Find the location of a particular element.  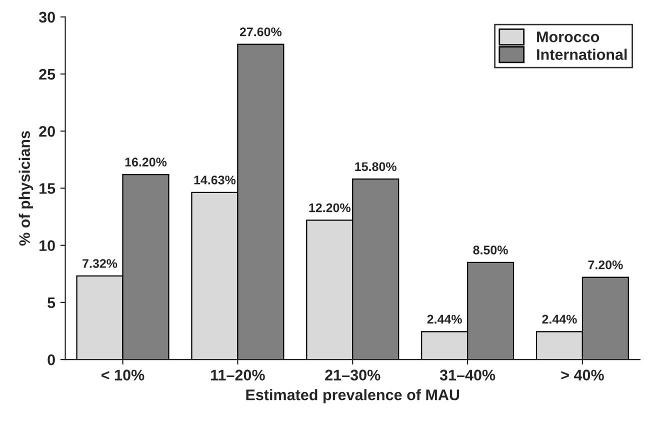

legend-label: International is located at coordinates (582, 54).